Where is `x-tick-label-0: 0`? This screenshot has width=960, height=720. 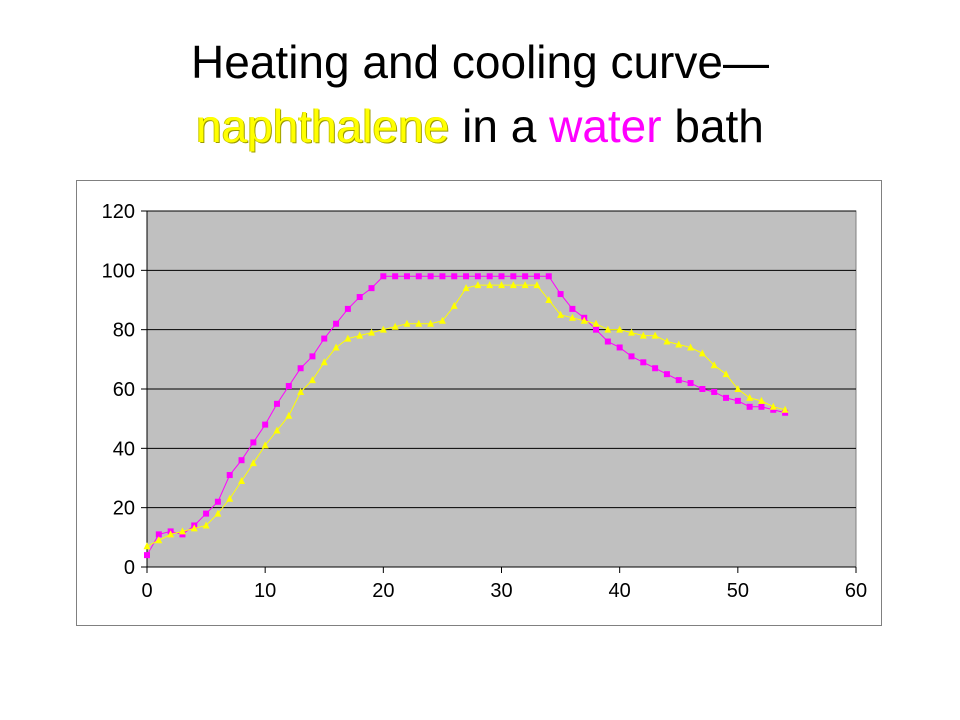
x-tick-label-0: 0 is located at coordinates (146, 591).